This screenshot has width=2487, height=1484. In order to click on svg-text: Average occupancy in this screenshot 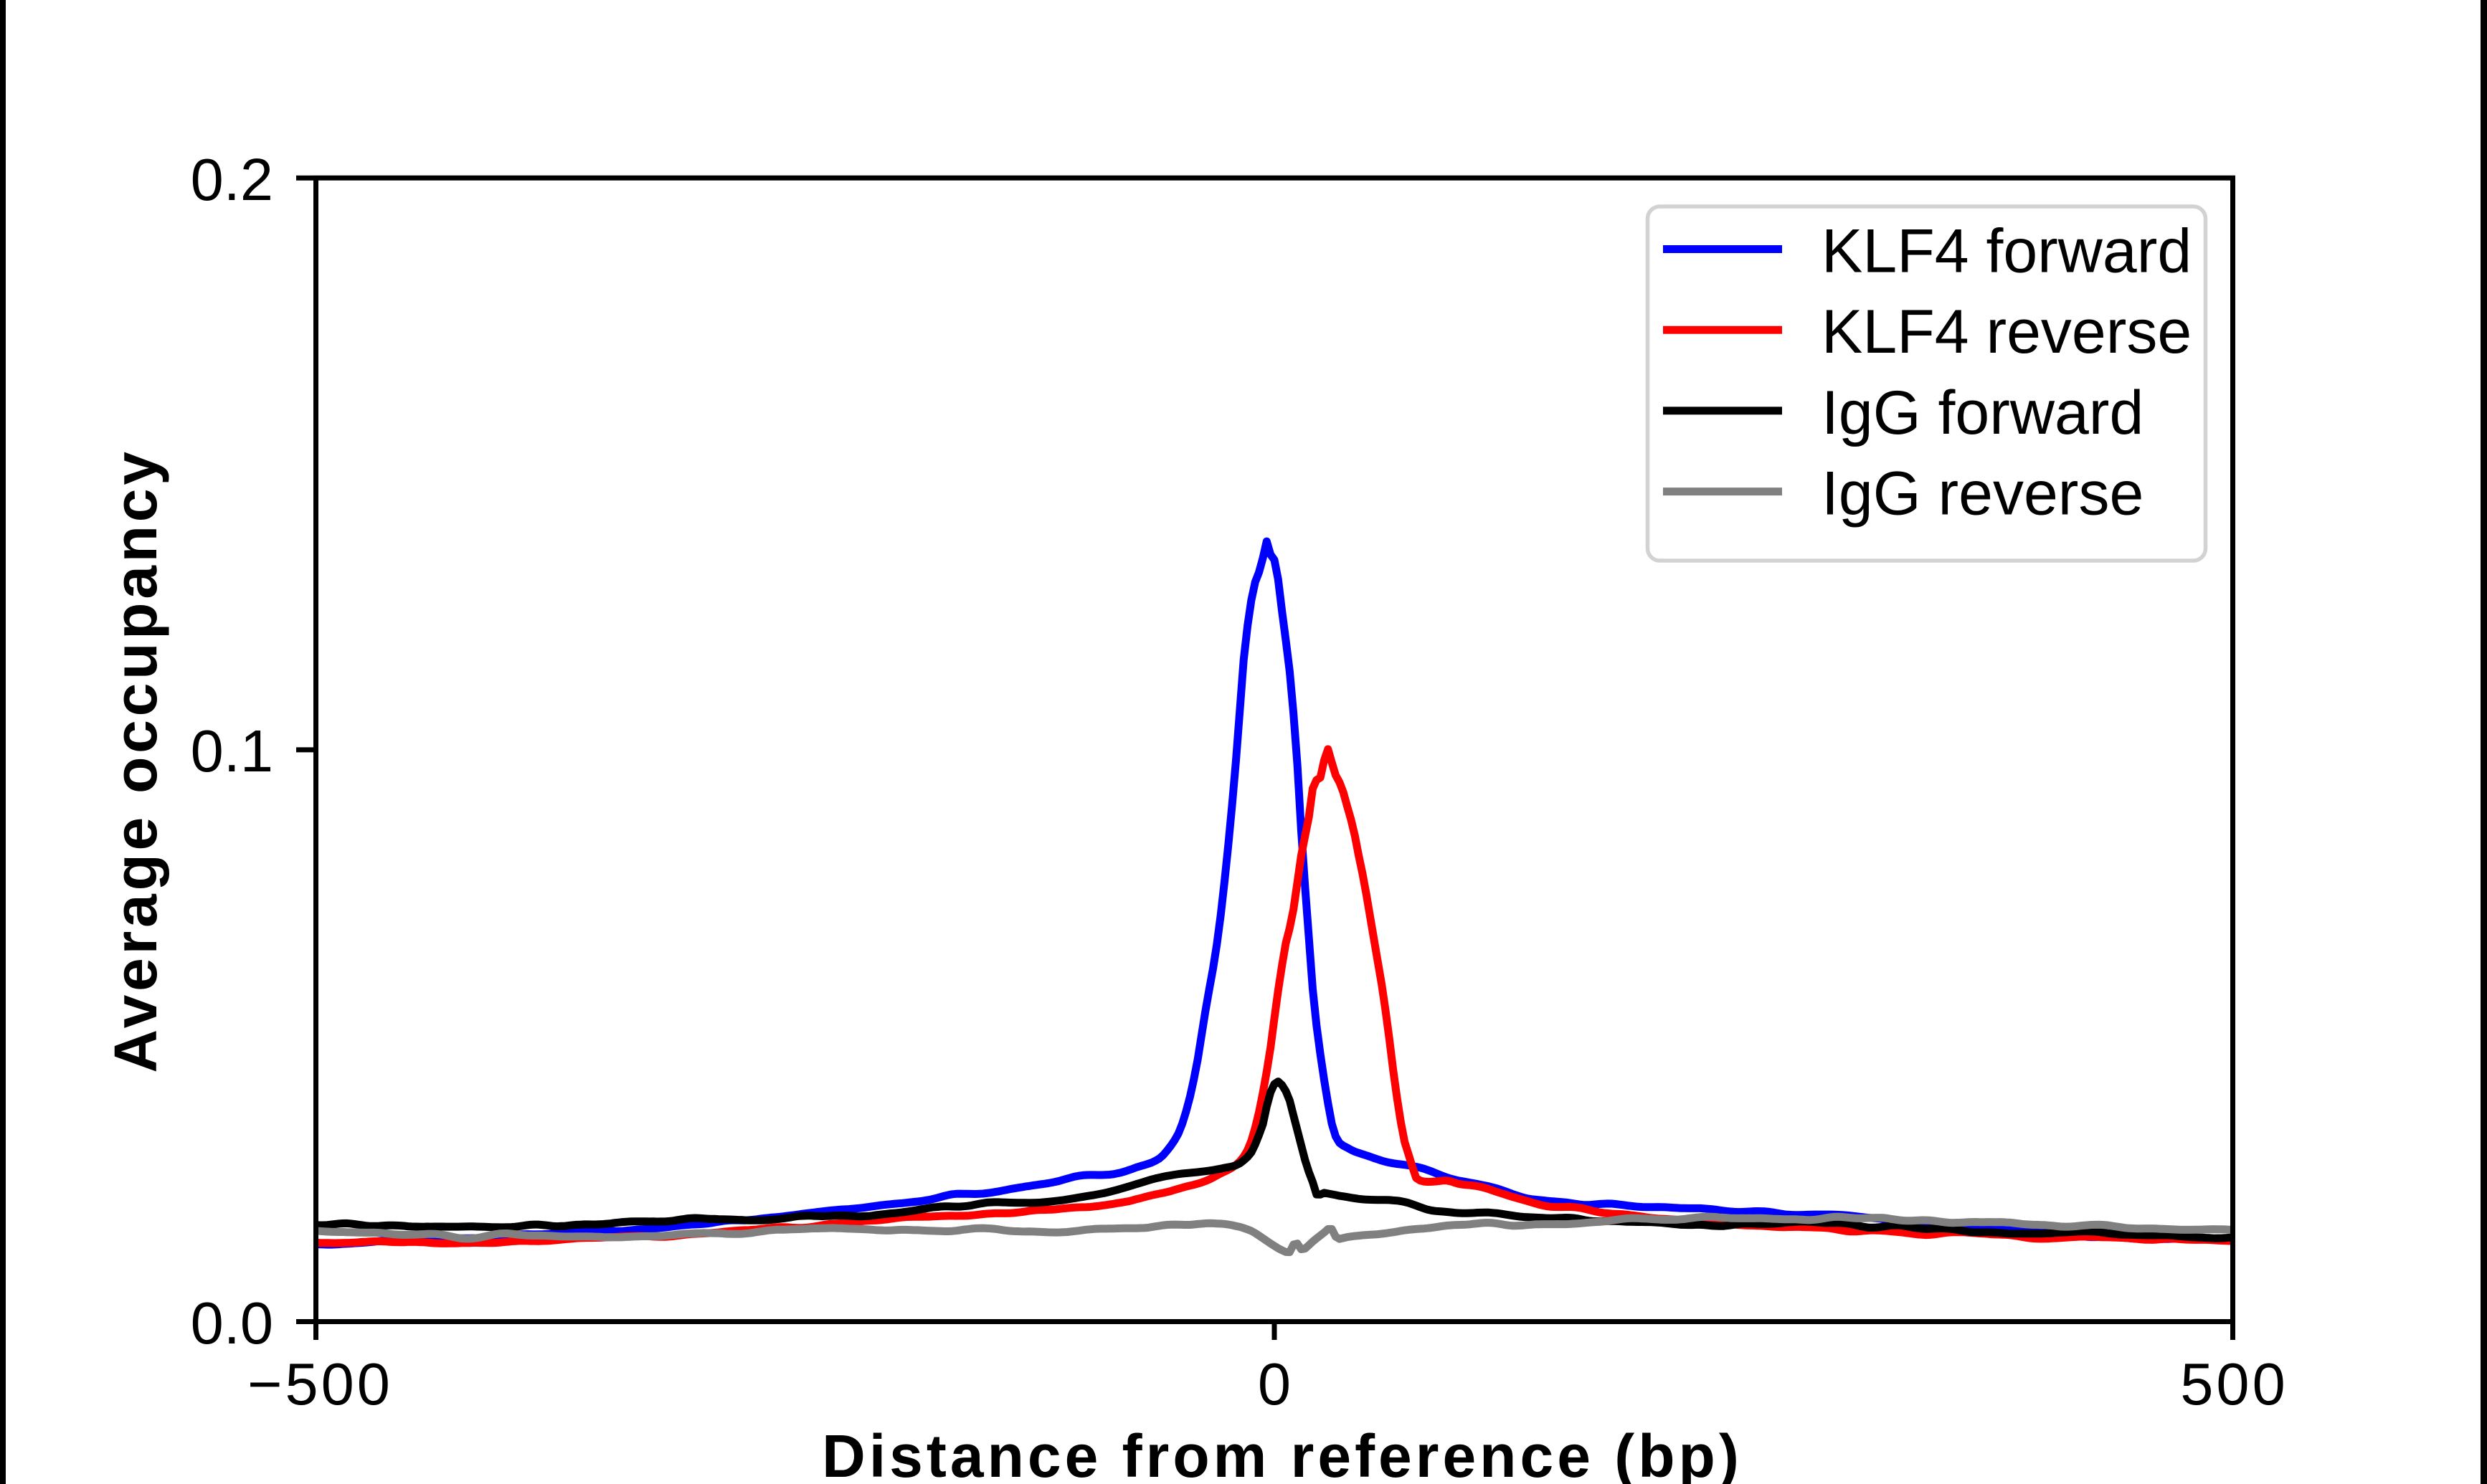, I will do `click(136, 760)`.